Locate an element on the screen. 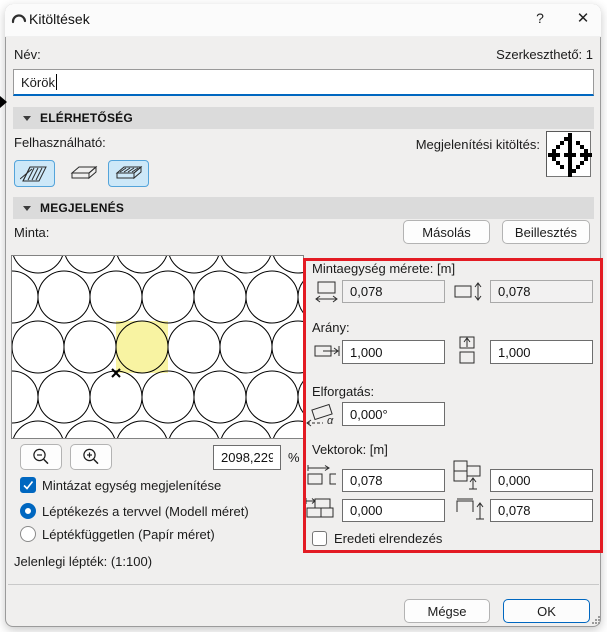 The image size is (607, 632). usable-label: Felhasználható: is located at coordinates (60, 142).